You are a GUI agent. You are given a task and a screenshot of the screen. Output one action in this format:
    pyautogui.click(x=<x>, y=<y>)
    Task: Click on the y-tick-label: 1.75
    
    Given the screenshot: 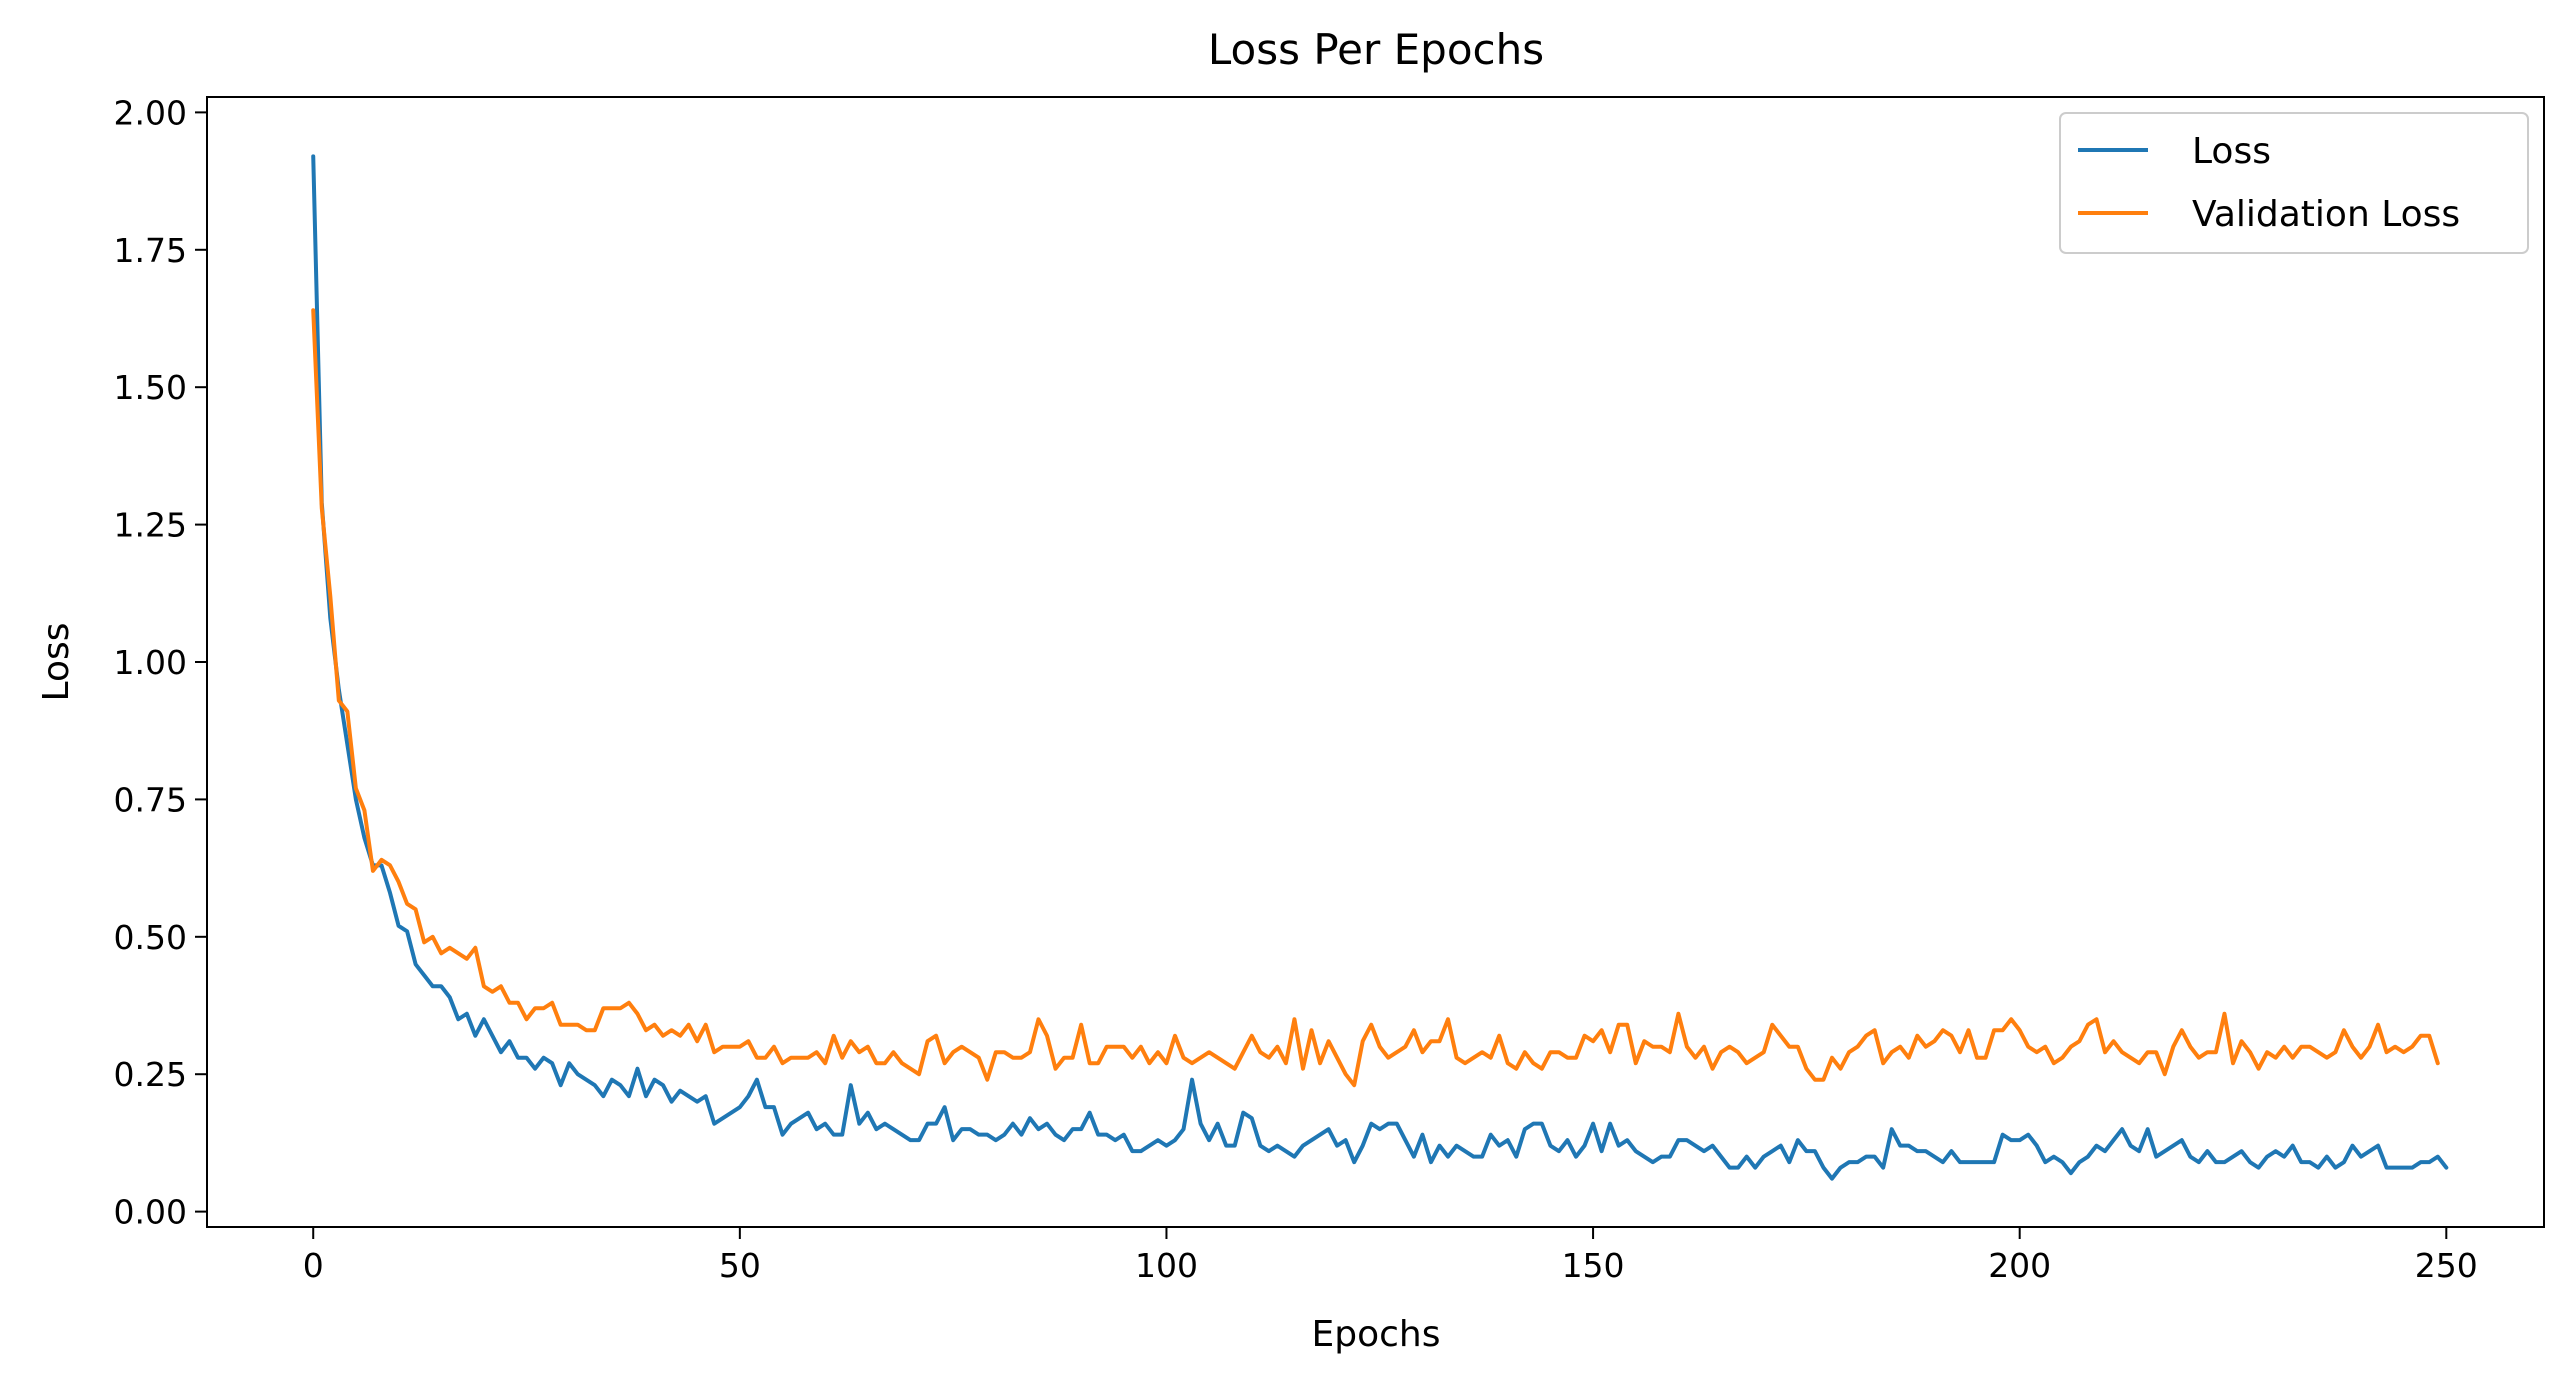 What is the action you would take?
    pyautogui.click(x=150, y=250)
    